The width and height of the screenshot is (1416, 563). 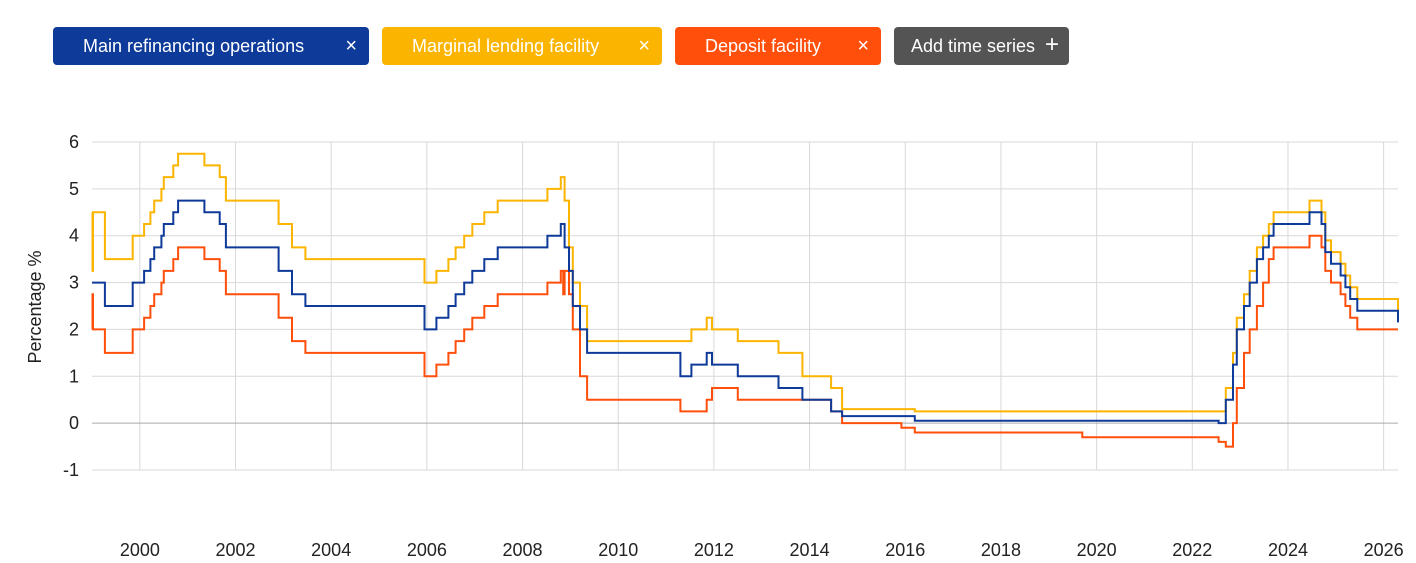 I want to click on series-chip-main-refinancing: Main refinancing operations ×, so click(x=211, y=46).